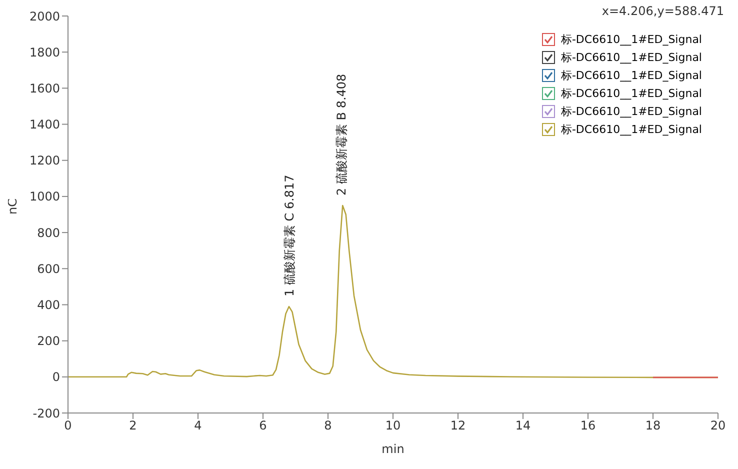 Image resolution: width=738 pixels, height=469 pixels. I want to click on y-tick-label: 1200, so click(44, 161).